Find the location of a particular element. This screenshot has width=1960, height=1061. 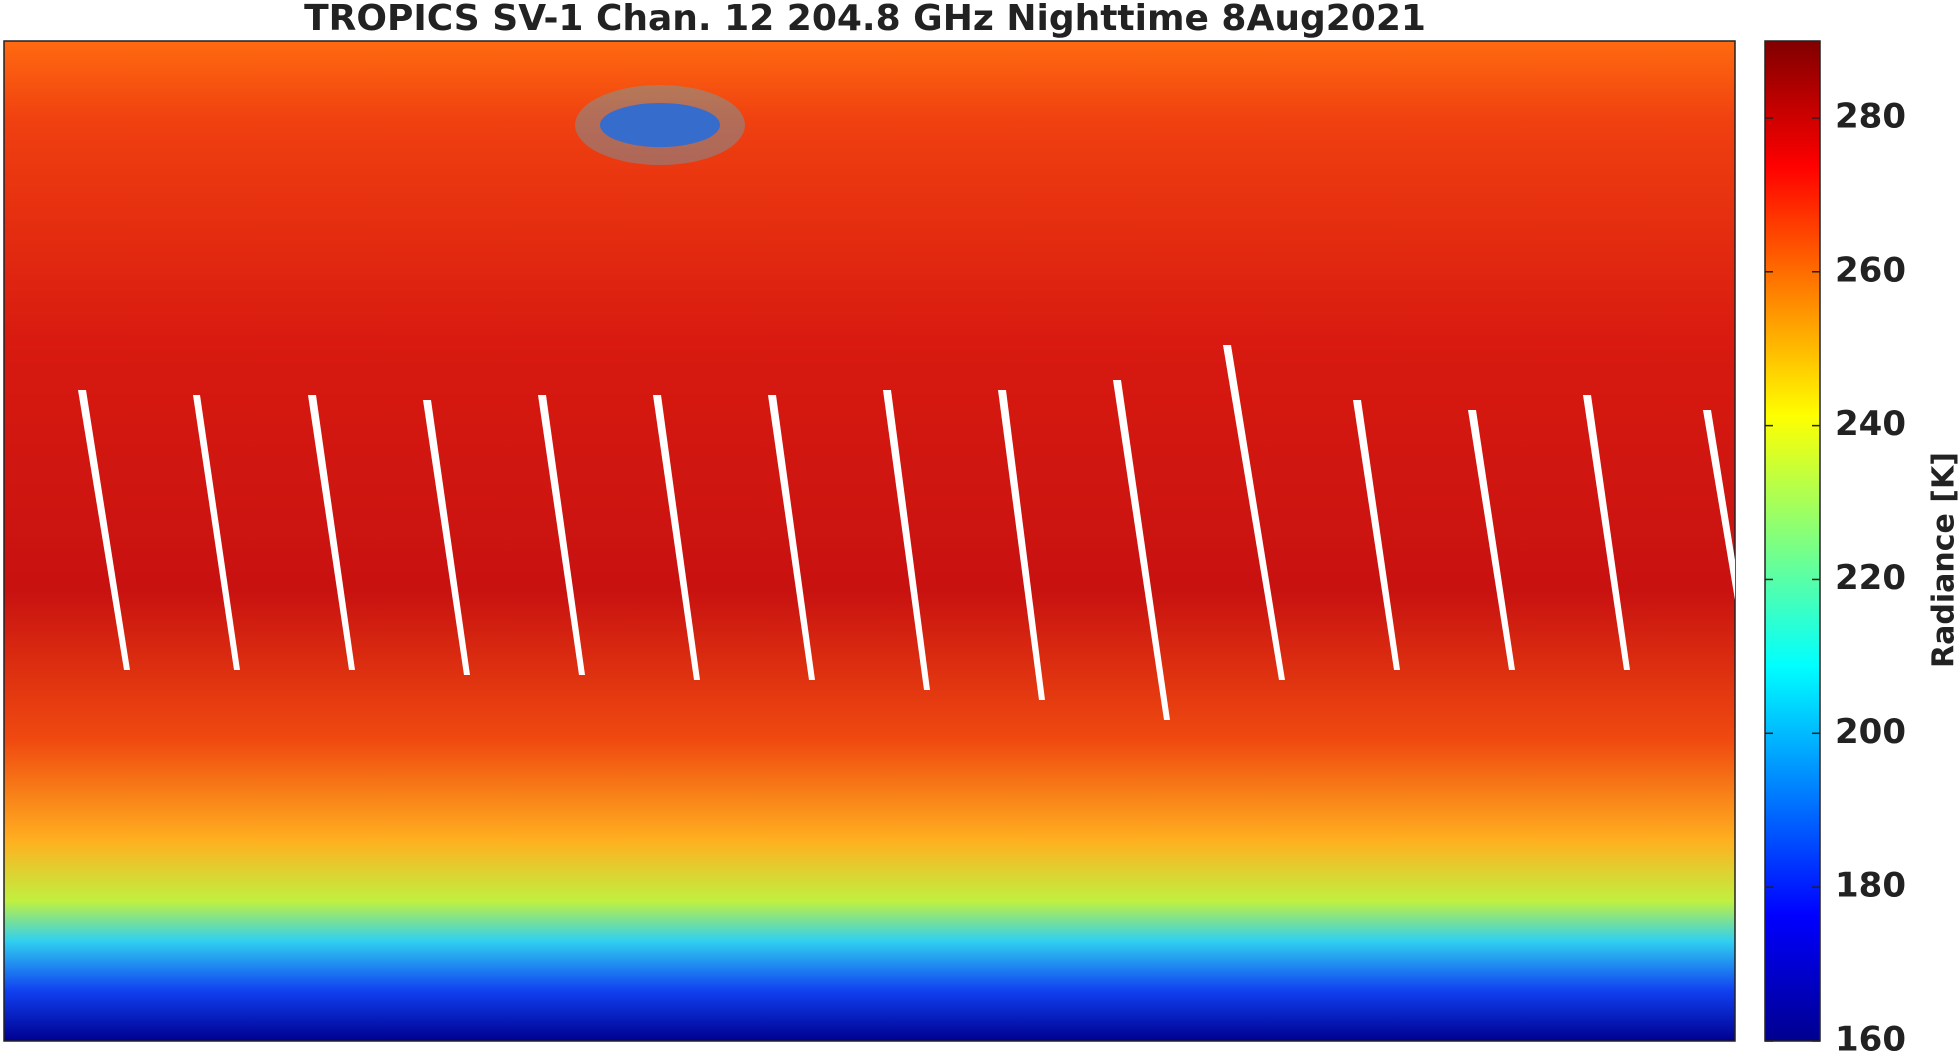

colorbar-tick-label: 180 is located at coordinates (1870, 886).